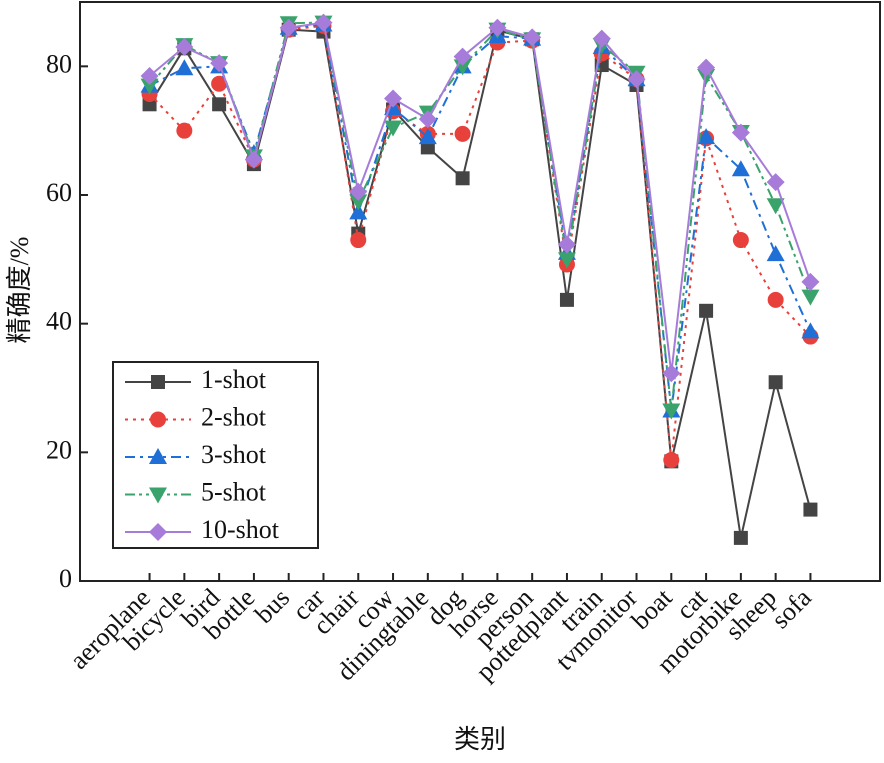  Describe the element at coordinates (240, 529) in the screenshot. I see `legend-label: 10-shot` at that location.